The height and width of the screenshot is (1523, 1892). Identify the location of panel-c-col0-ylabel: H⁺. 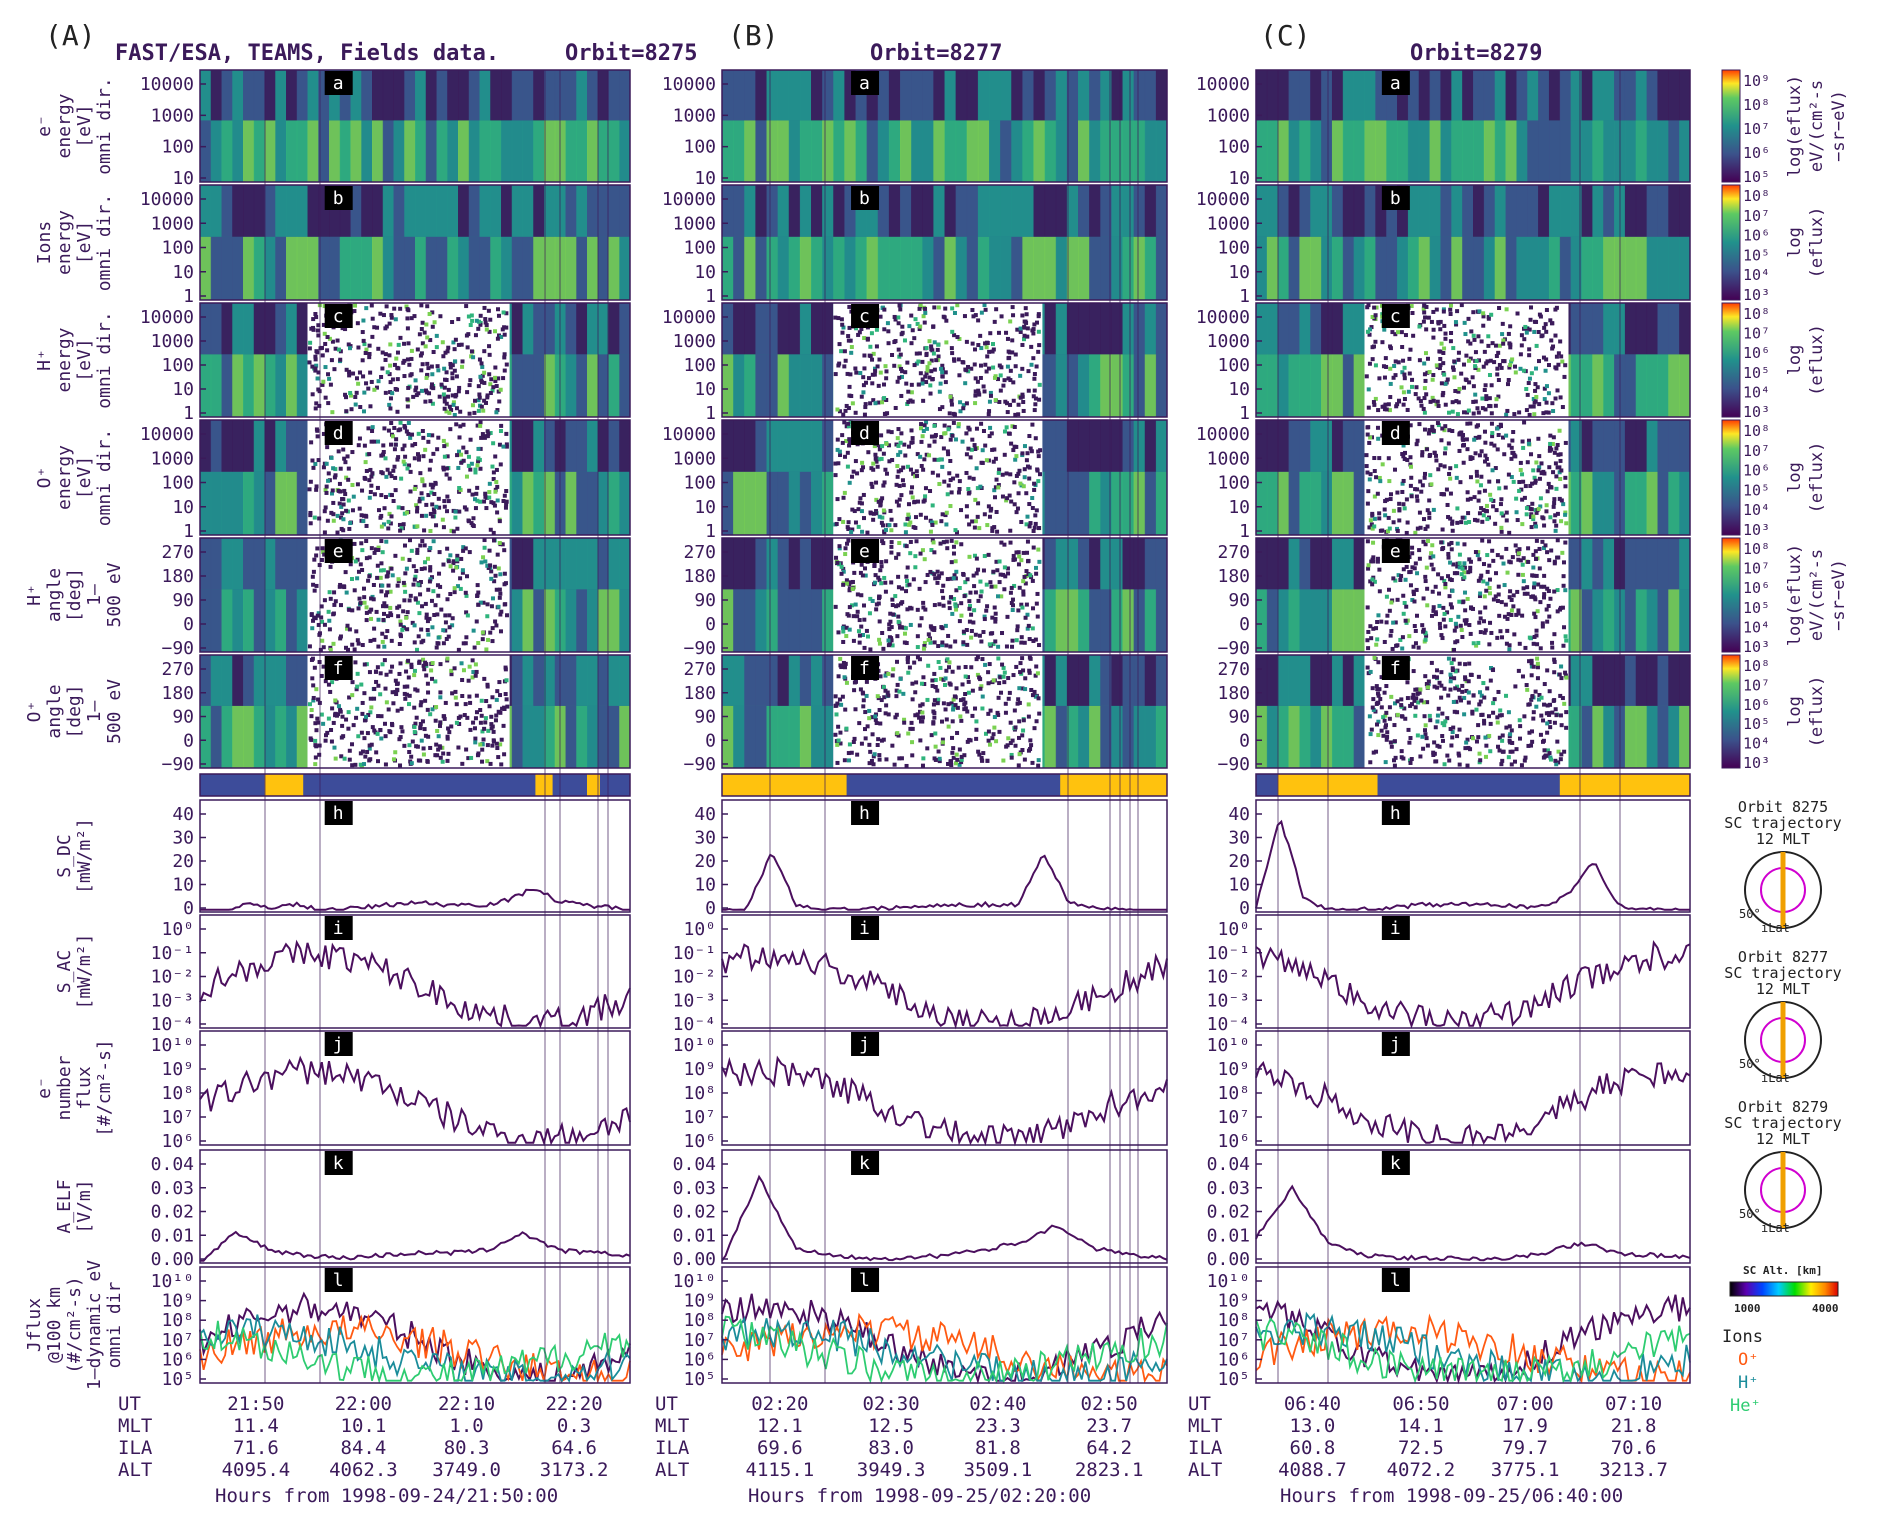
(44, 360).